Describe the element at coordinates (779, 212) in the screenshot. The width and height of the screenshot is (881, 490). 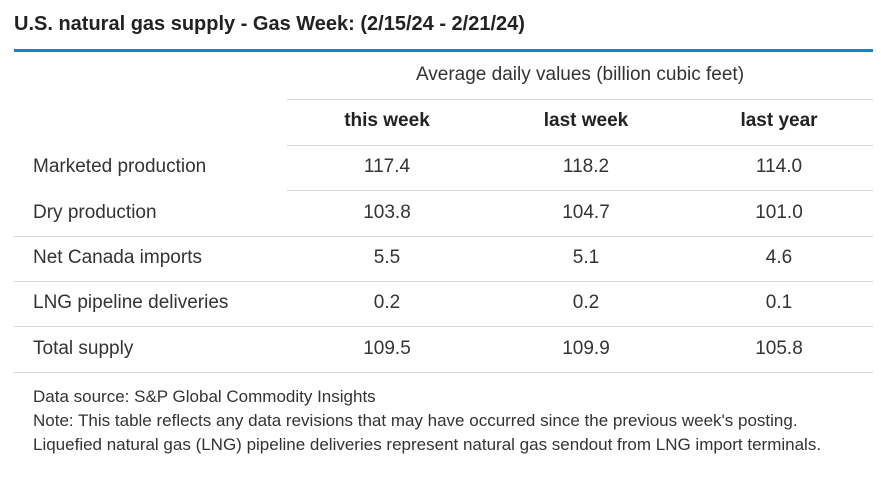
I see `table-cell: 101.0` at that location.